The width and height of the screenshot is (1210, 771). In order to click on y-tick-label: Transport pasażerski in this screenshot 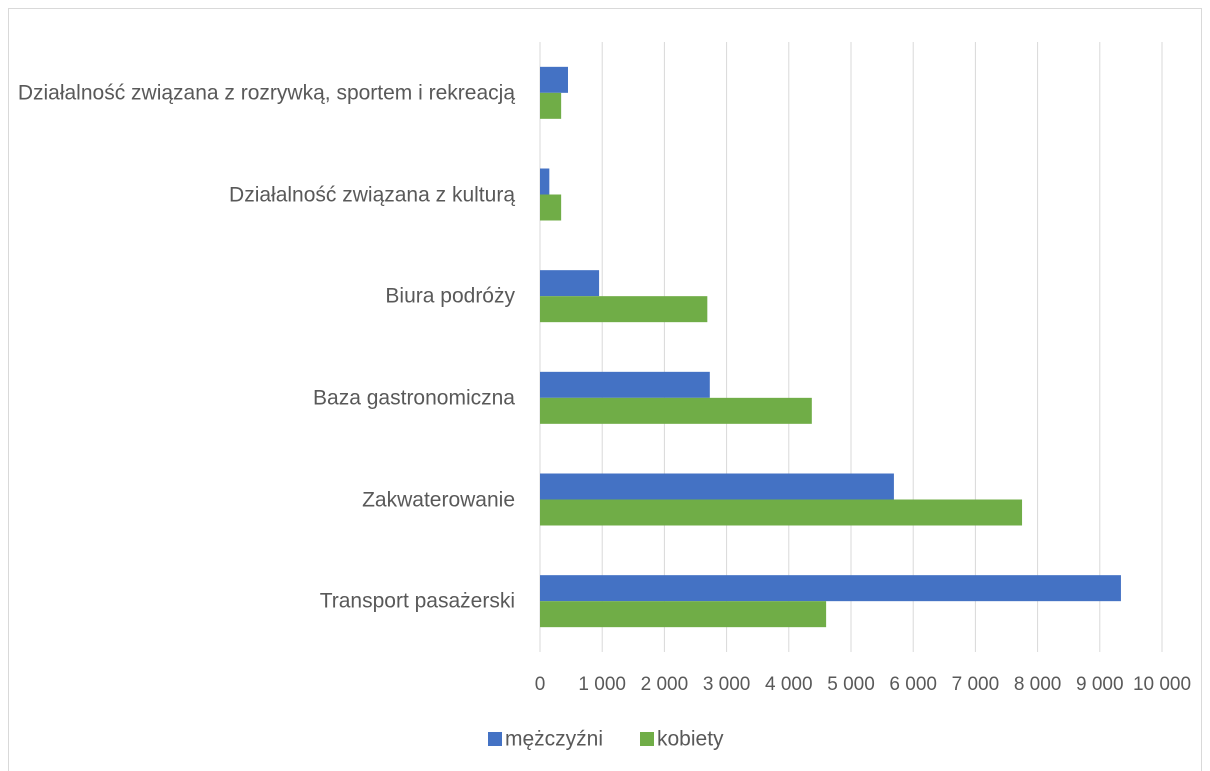, I will do `click(417, 601)`.